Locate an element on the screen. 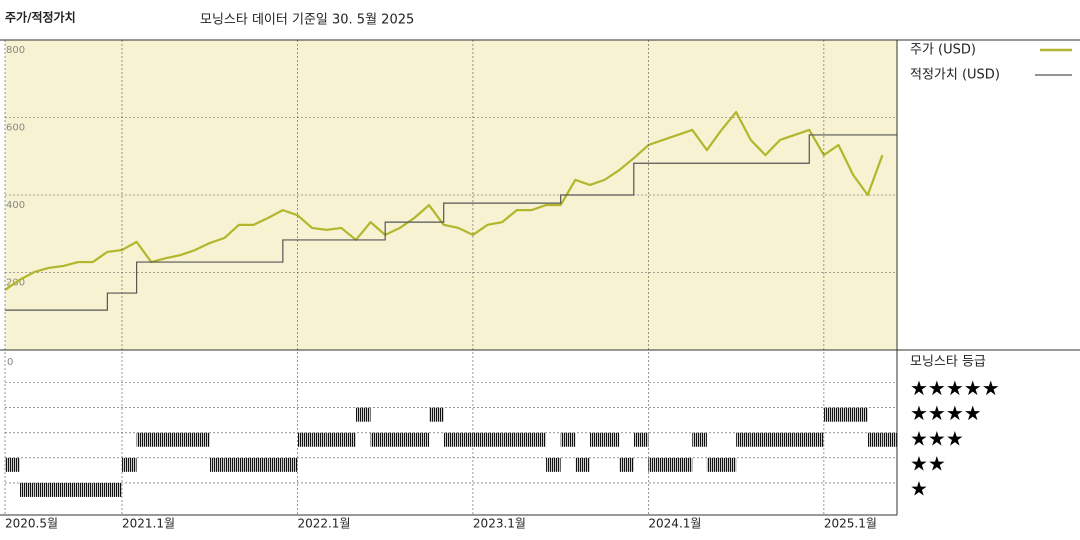 This screenshot has height=540, width=1080. chart-subtitle: 모닝스타 데이터 기준일 30. 5월 2025 is located at coordinates (307, 20).